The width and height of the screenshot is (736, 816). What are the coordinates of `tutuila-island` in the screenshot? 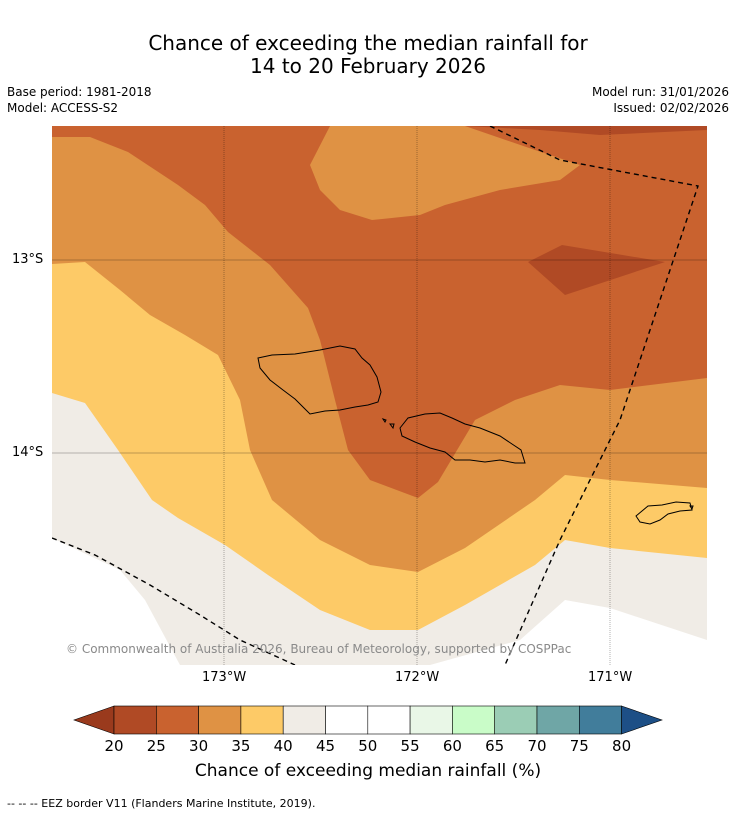 It's located at (664, 513).